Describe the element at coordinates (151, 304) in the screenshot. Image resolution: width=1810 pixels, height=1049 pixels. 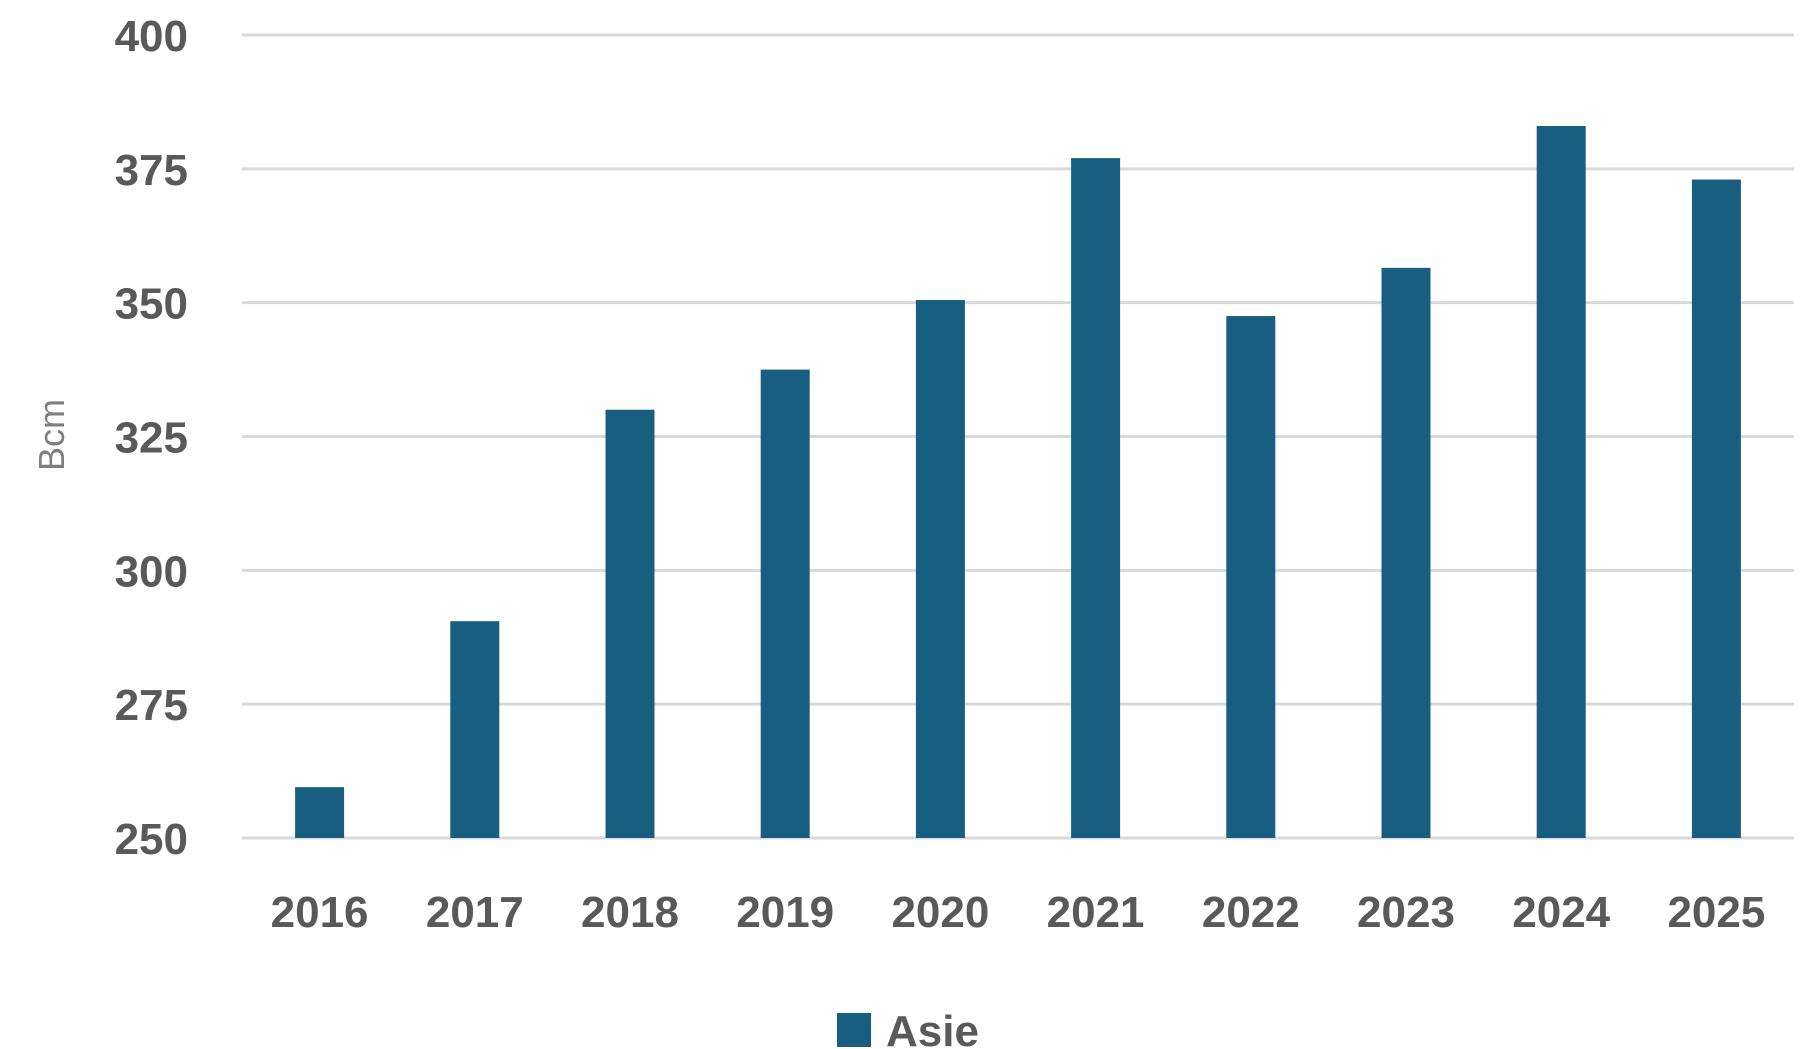
I see `y-tick-label: 350` at that location.